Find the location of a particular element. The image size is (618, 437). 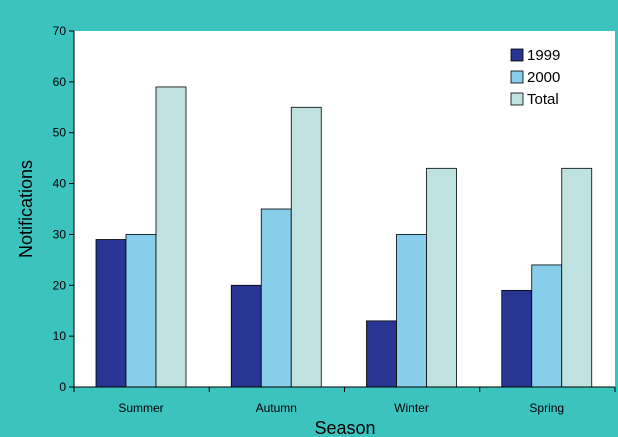

bar-2000-autumn is located at coordinates (276, 298).